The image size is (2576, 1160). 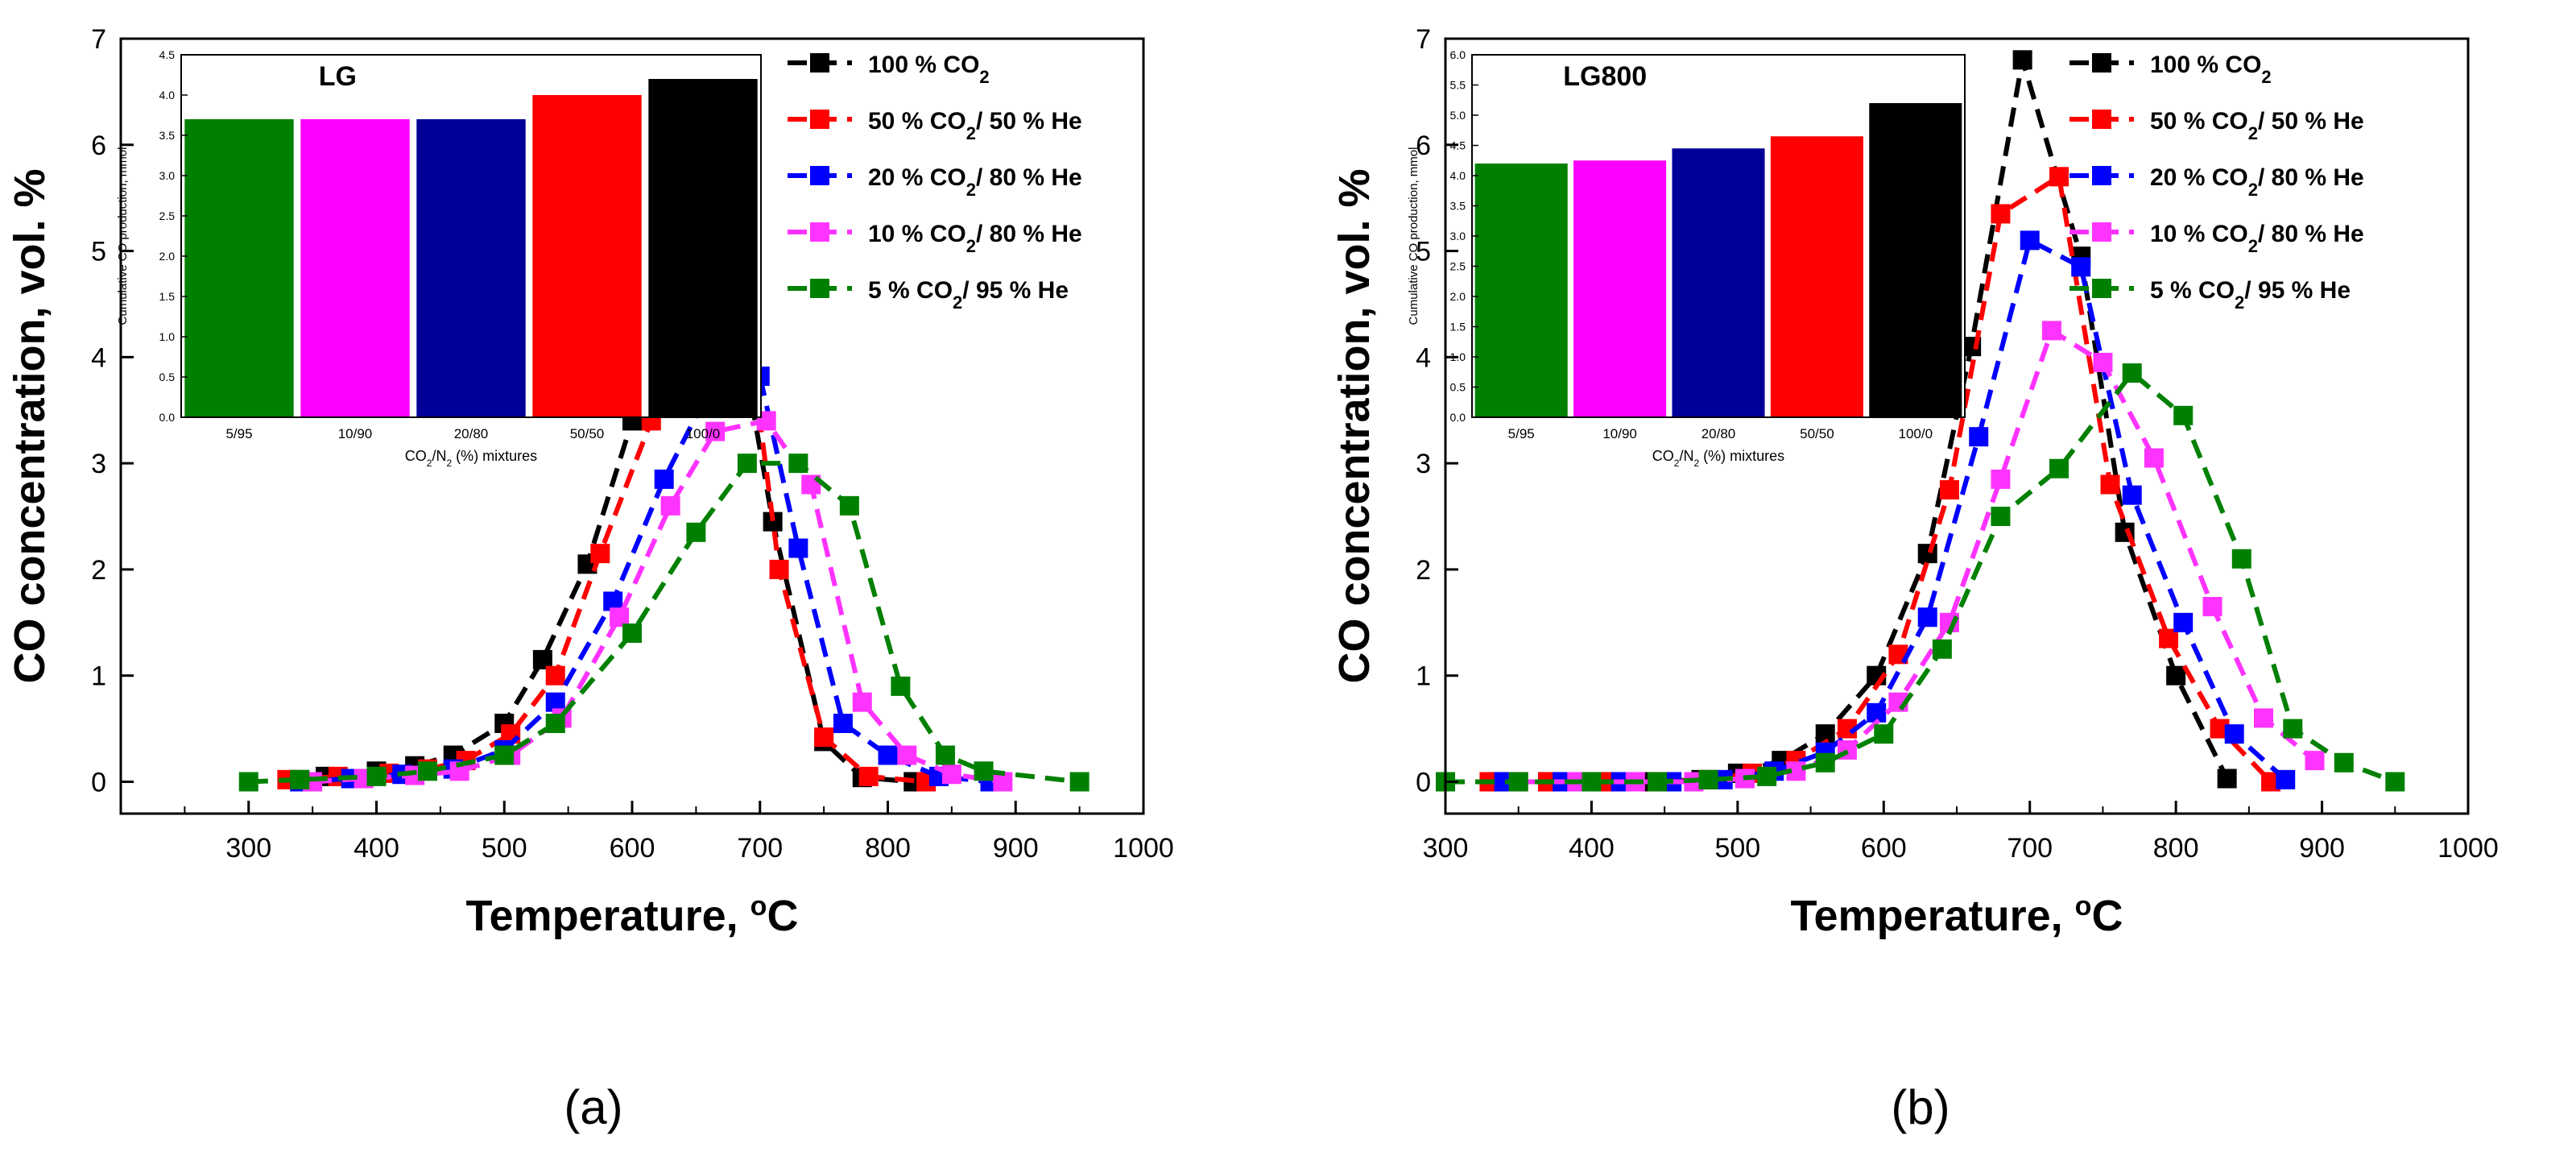 What do you see at coordinates (1458, 55) in the screenshot?
I see `inset-y-tick-label: 6.0` at bounding box center [1458, 55].